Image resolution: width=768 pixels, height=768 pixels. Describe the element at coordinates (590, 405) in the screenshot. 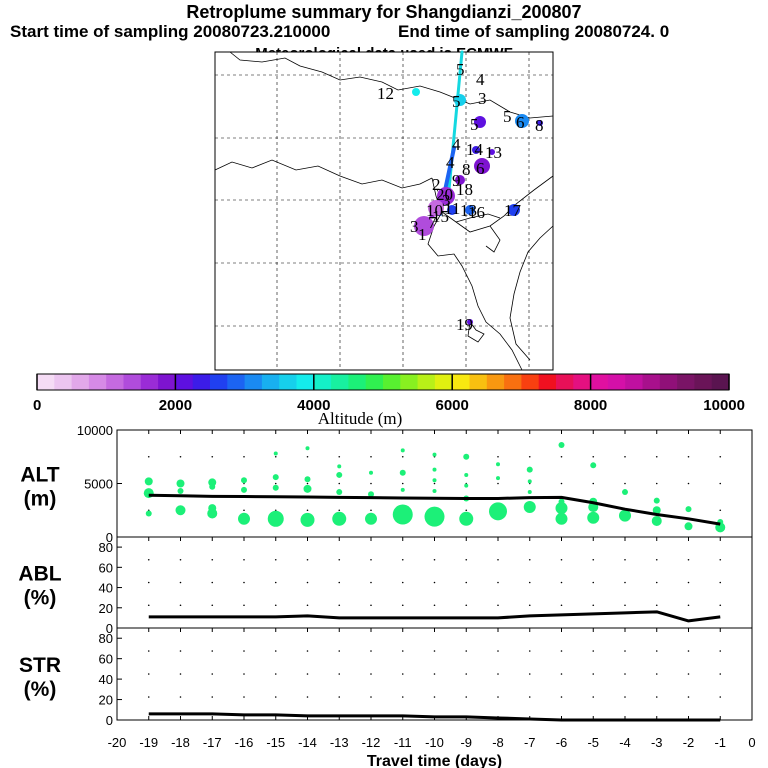

I see `colorbar-tick-label: 8000` at that location.